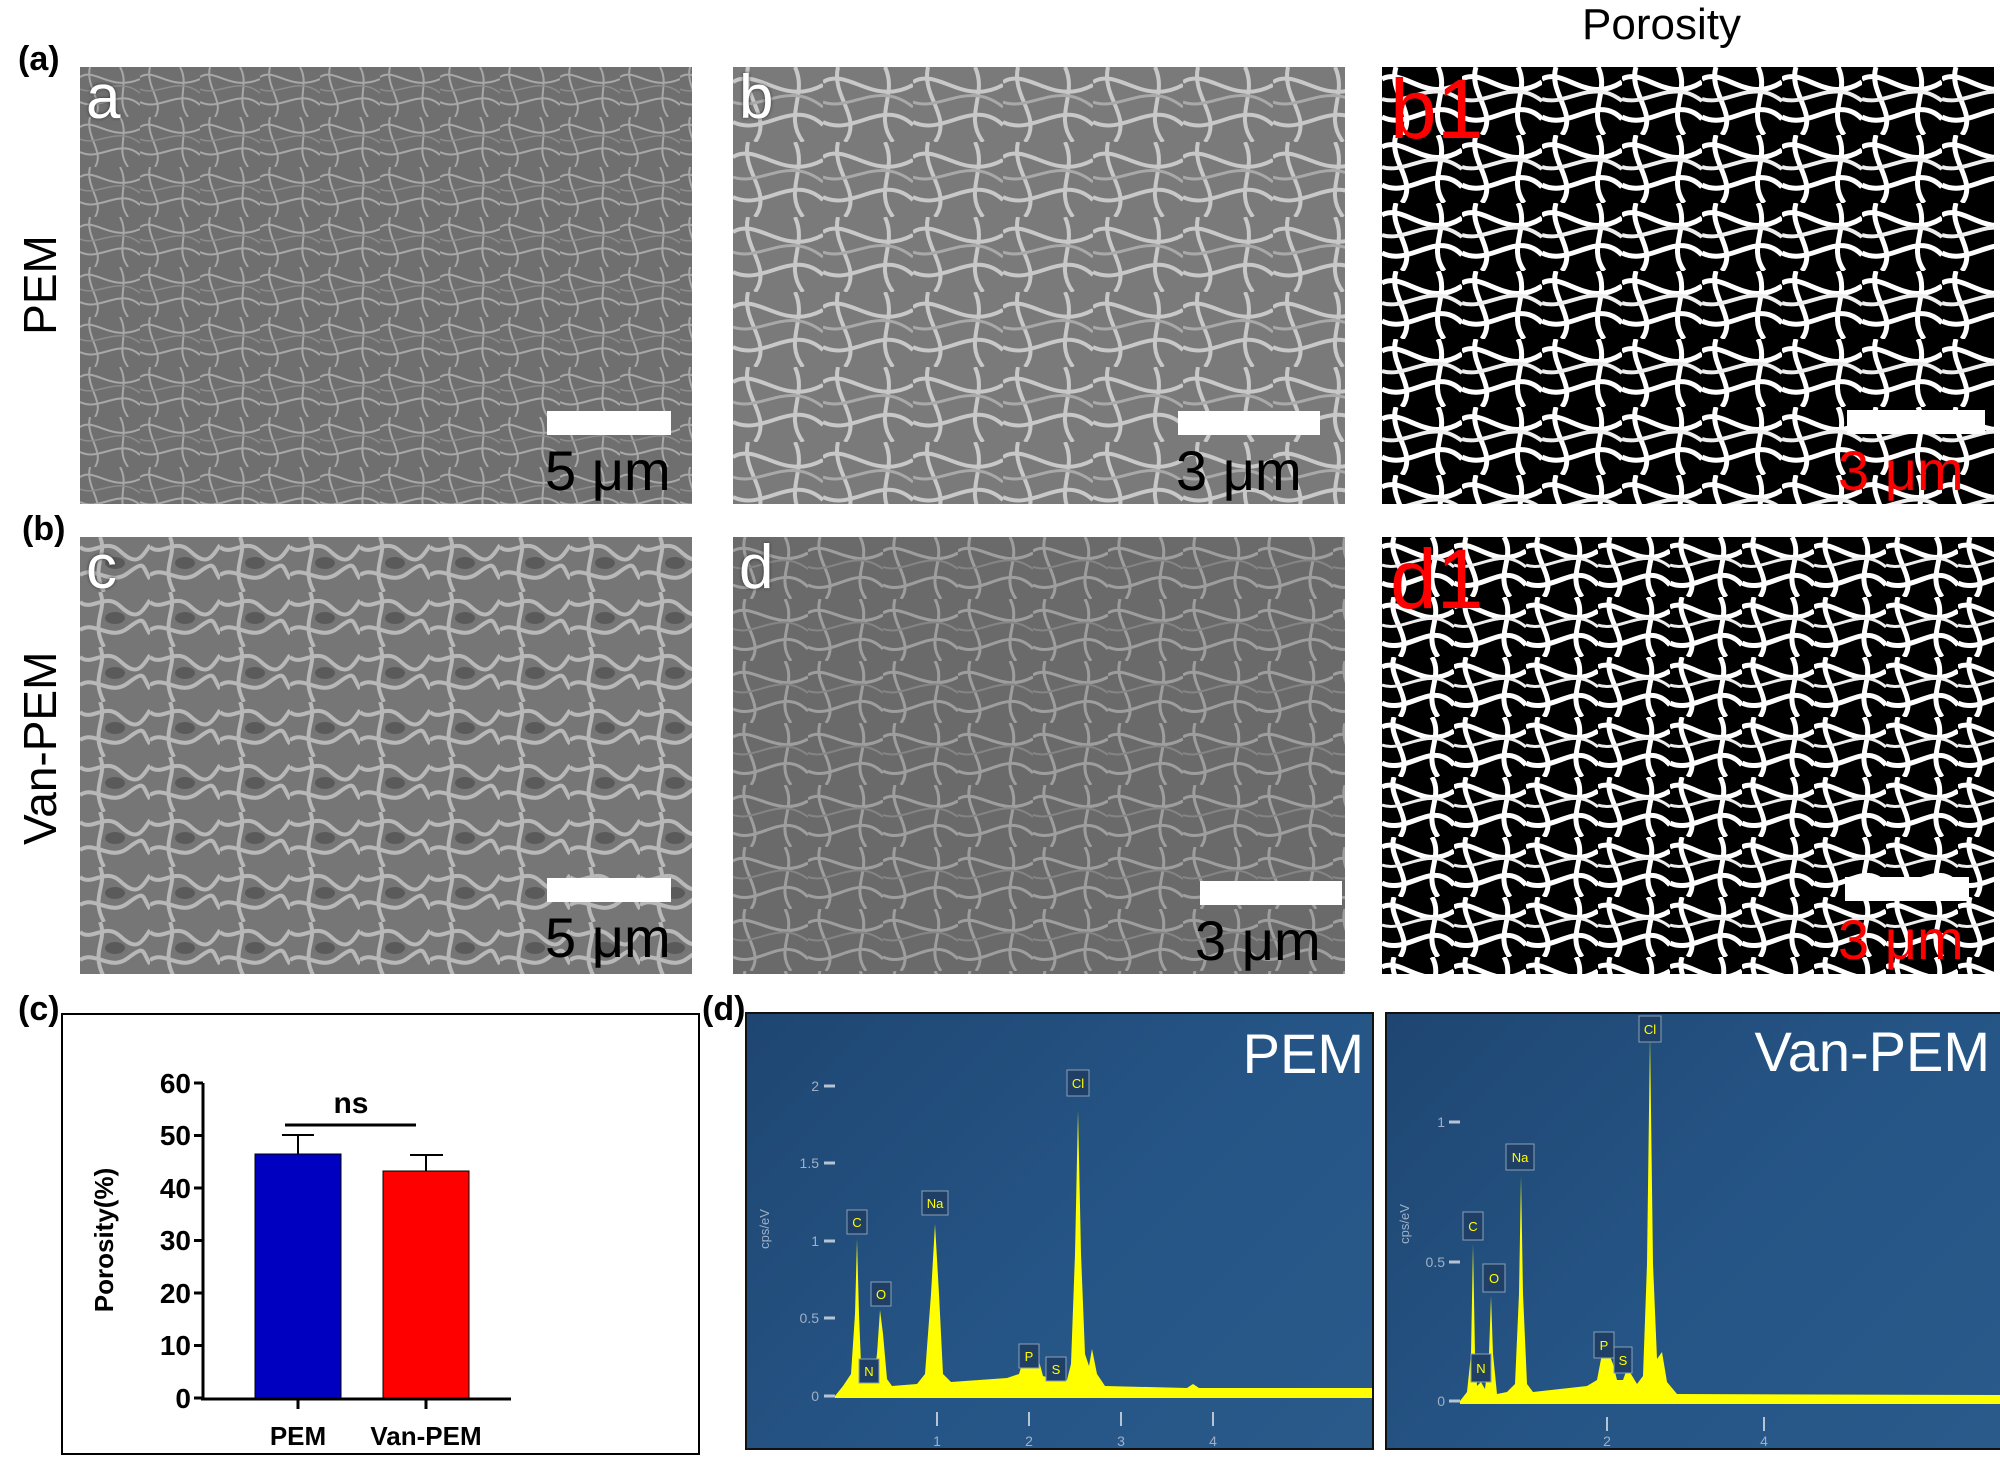 Image resolution: width=2000 pixels, height=1467 pixels. What do you see at coordinates (1039, 285) in the screenshot?
I see `sem-image-b: b 3 μm` at bounding box center [1039, 285].